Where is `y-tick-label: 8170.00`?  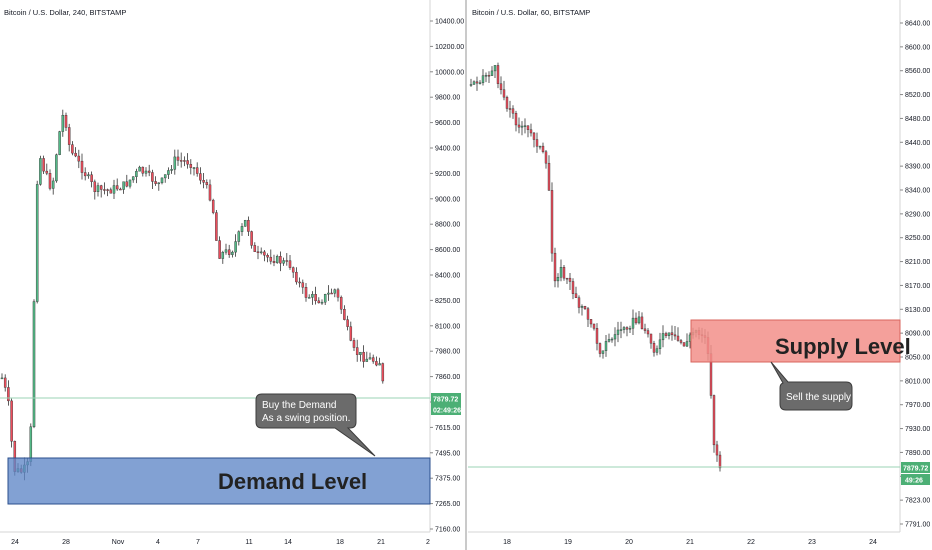 y-tick-label: 8170.00 is located at coordinates (917, 286).